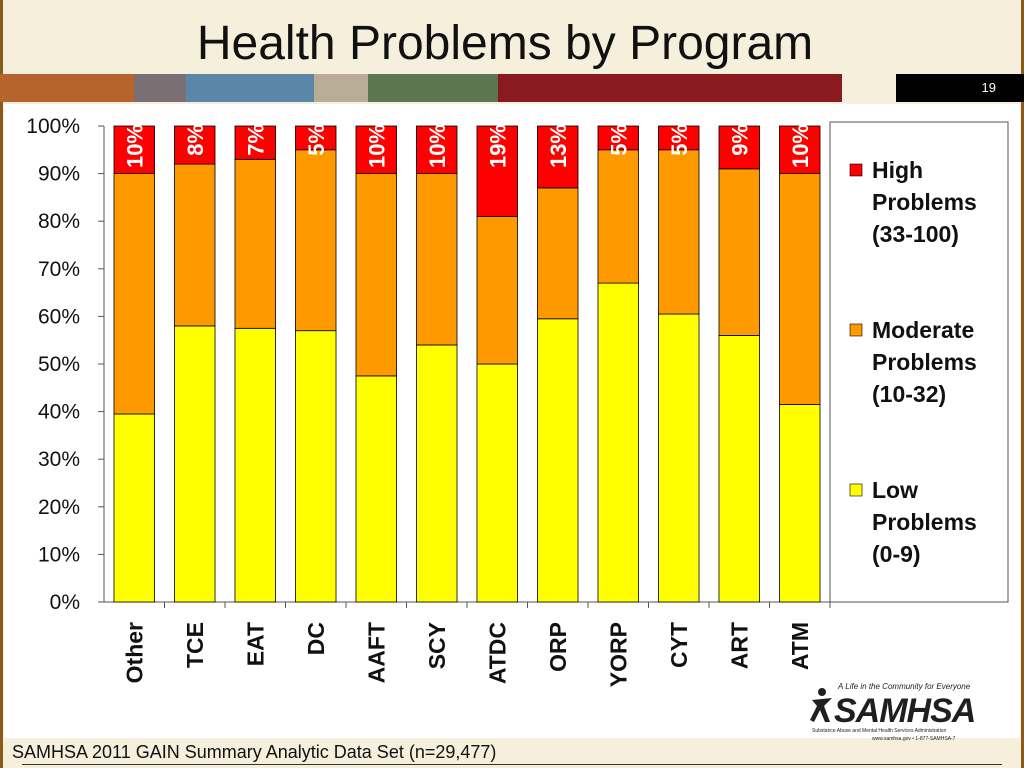  What do you see at coordinates (59, 459) in the screenshot?
I see `y-tick-label: 30%` at bounding box center [59, 459].